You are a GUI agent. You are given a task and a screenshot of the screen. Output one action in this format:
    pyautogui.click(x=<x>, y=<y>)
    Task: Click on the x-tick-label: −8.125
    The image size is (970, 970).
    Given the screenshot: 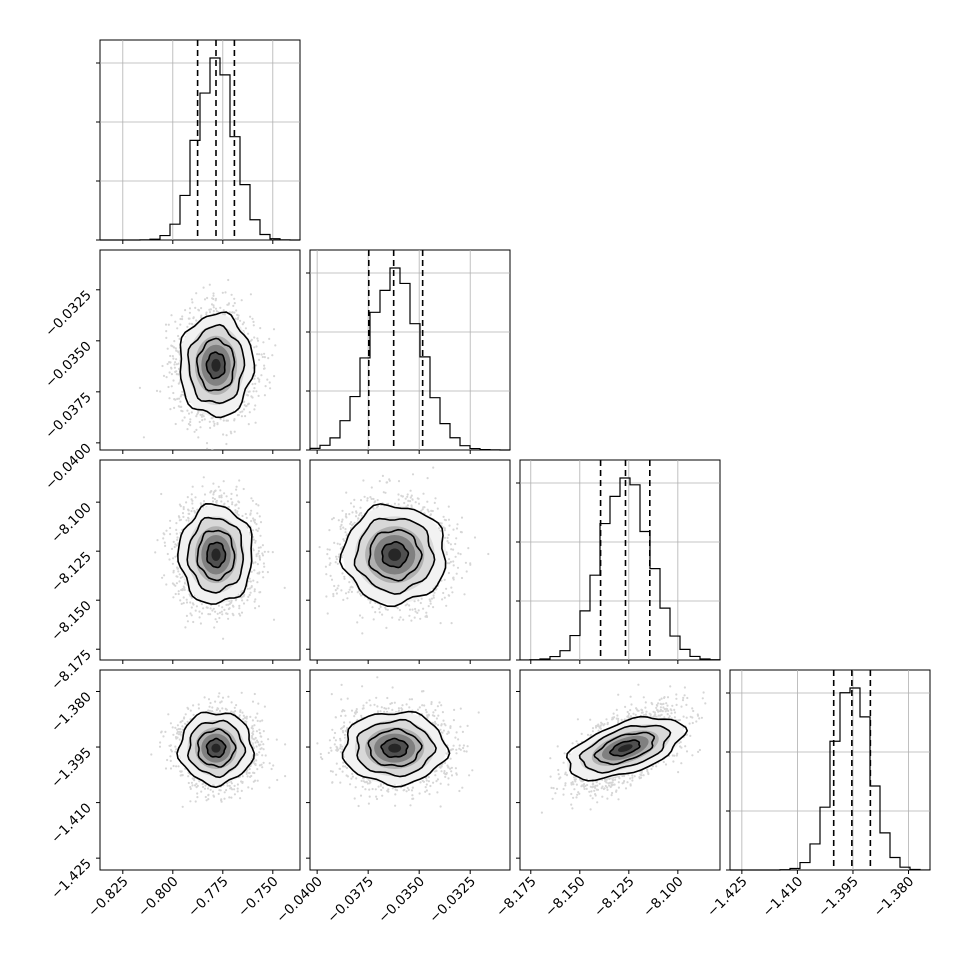 What is the action you would take?
    pyautogui.click(x=614, y=897)
    